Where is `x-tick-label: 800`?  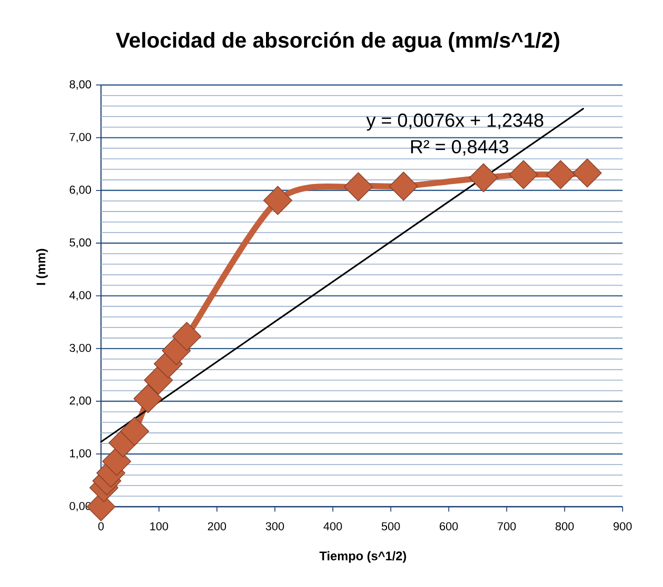 x-tick-label: 800 is located at coordinates (565, 526).